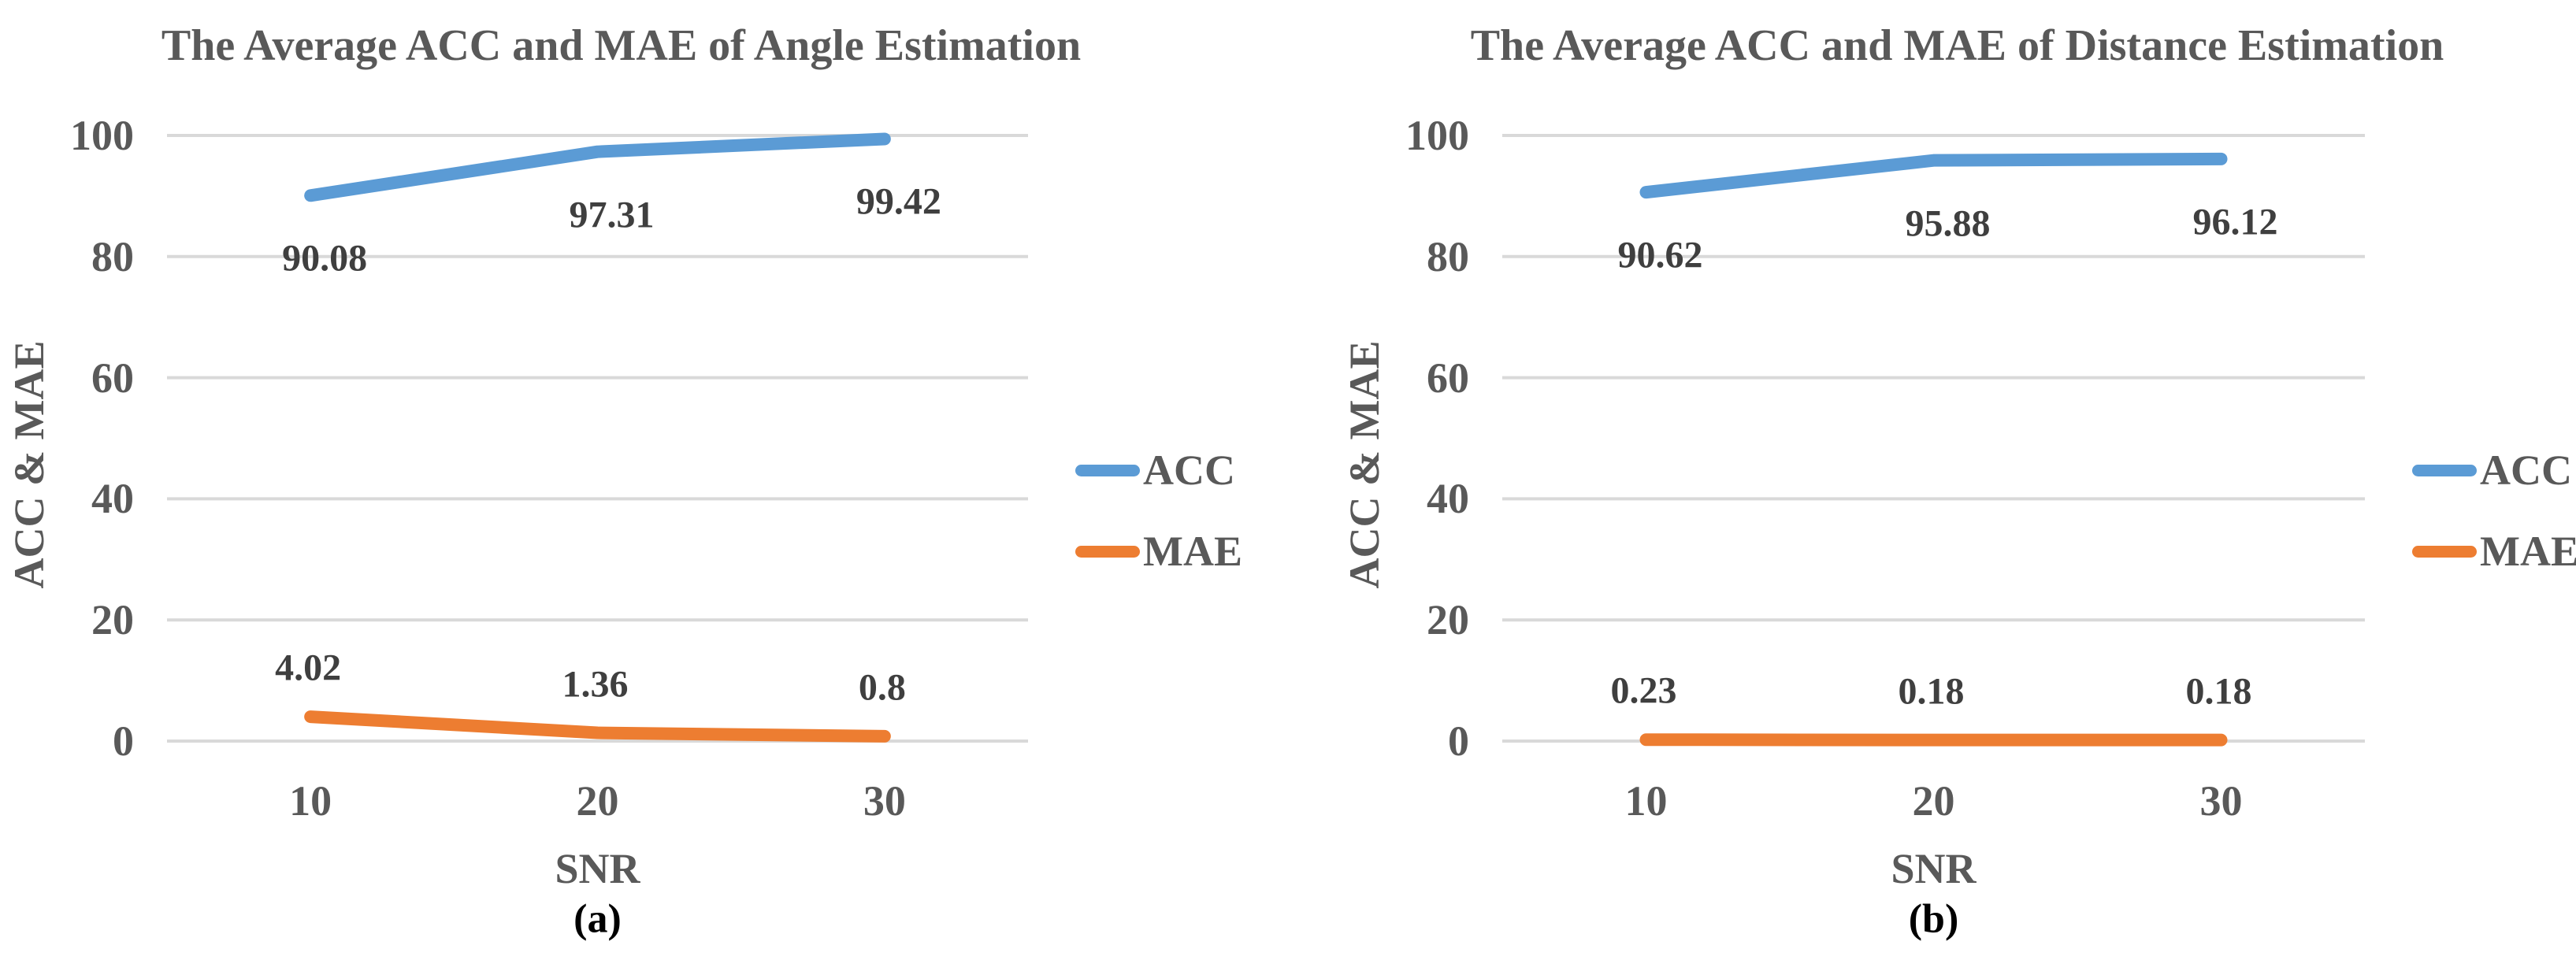 The width and height of the screenshot is (2576, 960). Describe the element at coordinates (882, 687) in the screenshot. I see `data-label-mae: 0.8` at that location.